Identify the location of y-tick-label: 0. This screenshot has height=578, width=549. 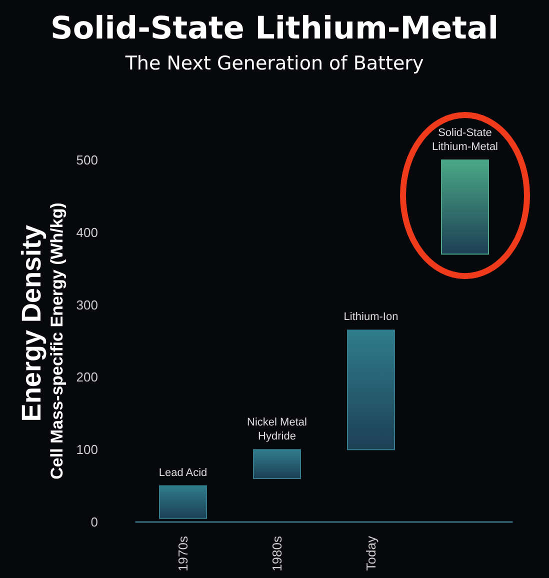
(94, 522).